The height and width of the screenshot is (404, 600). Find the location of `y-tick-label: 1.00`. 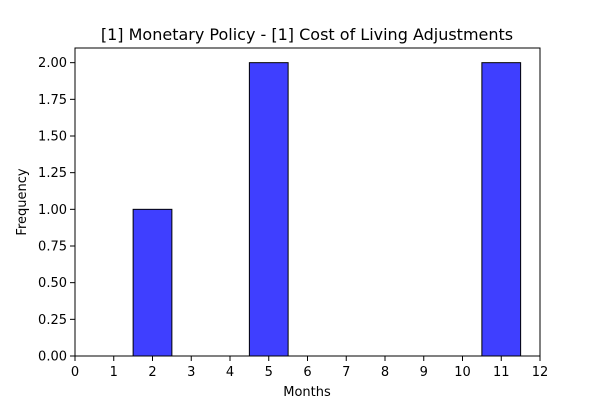

y-tick-label: 1.00 is located at coordinates (52, 210).